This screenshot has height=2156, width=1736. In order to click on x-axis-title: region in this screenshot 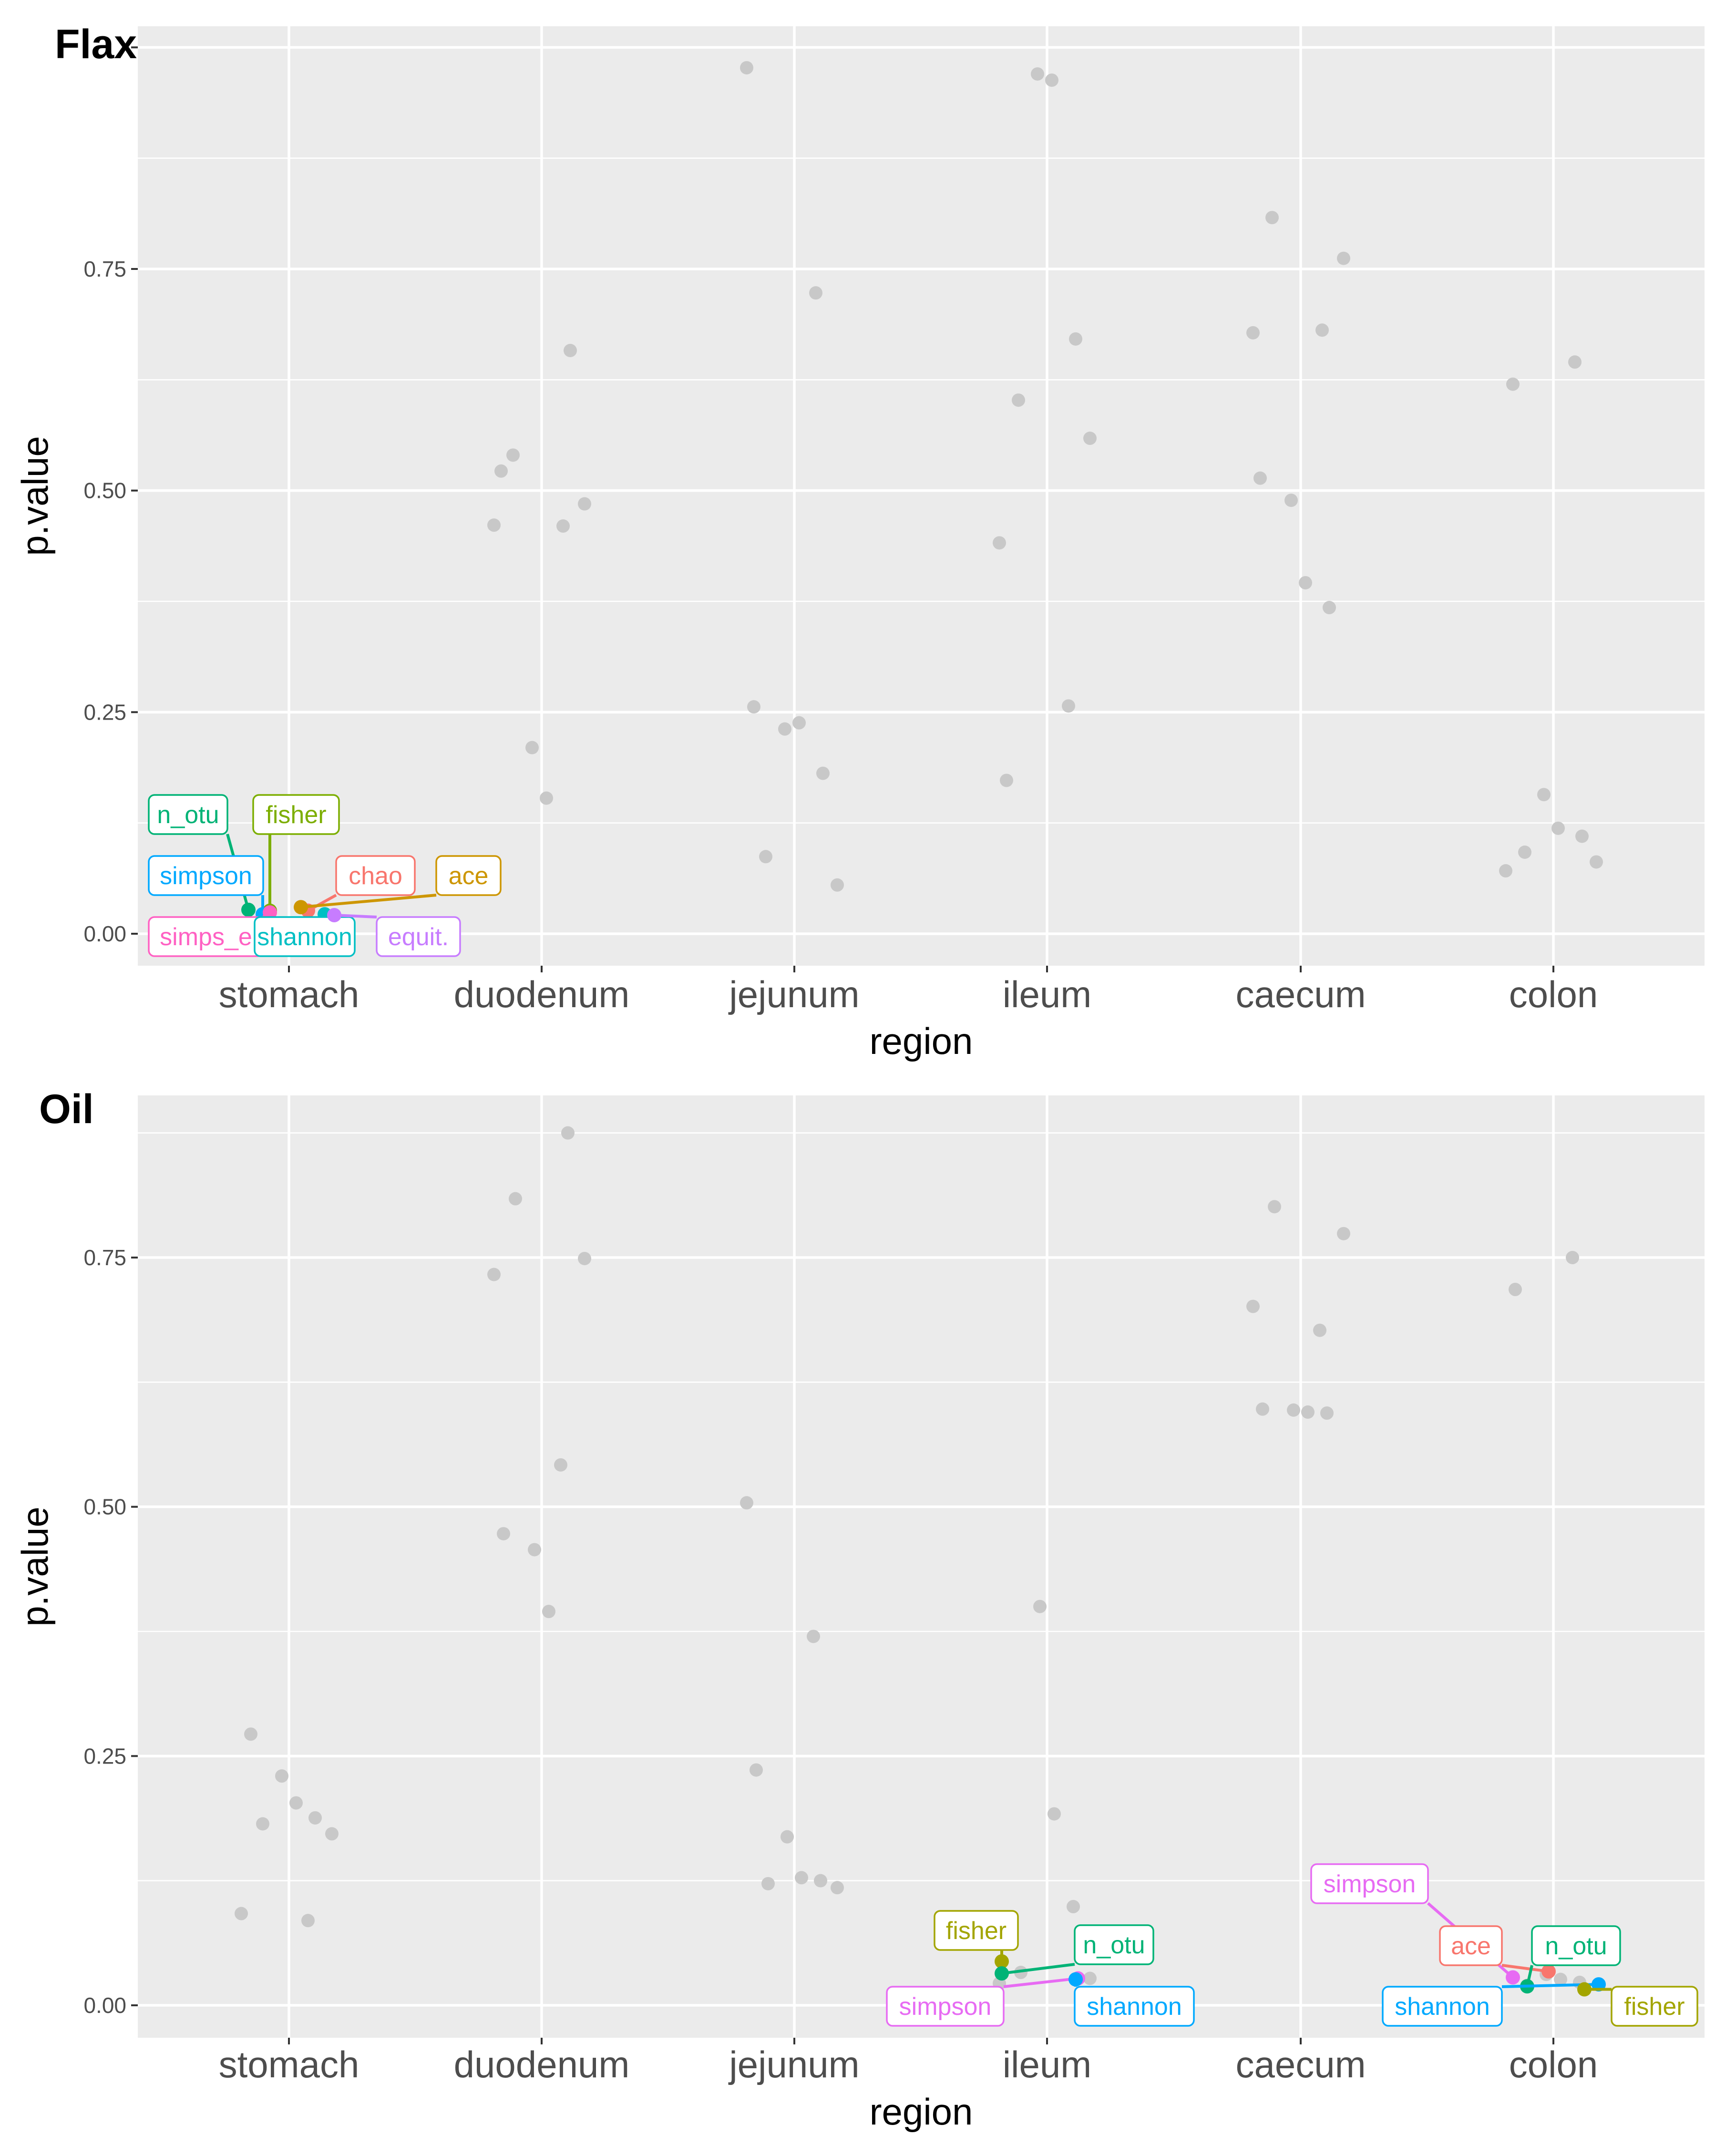, I will do `click(921, 1041)`.